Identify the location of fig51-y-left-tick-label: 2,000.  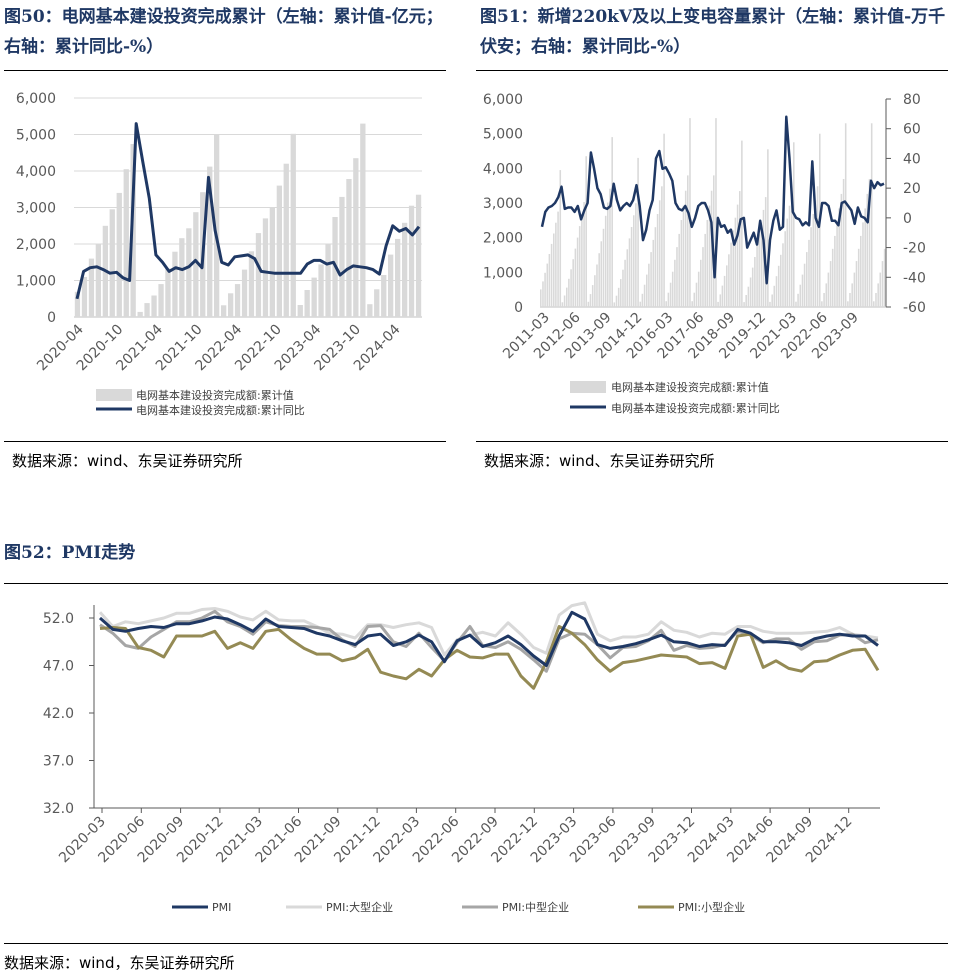
(503, 239).